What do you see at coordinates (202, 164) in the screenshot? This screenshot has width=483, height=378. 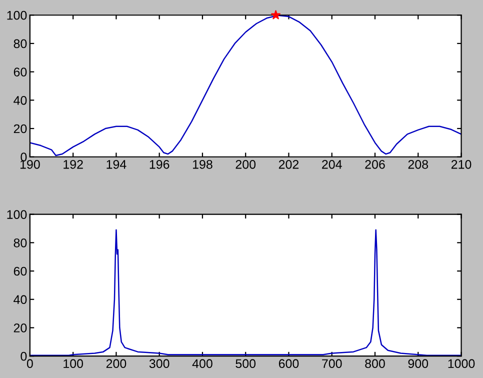 I see `x-tick-label: 198` at bounding box center [202, 164].